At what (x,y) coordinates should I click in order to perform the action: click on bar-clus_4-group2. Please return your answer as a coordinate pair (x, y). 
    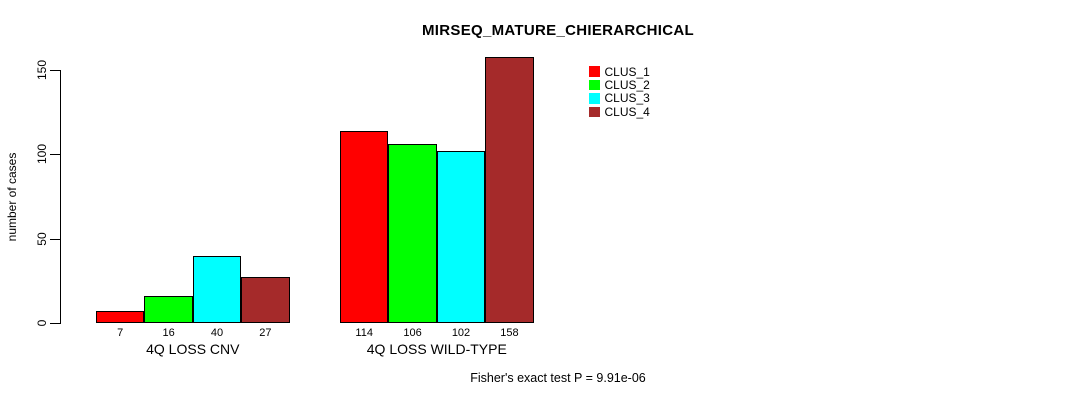
    Looking at the image, I should click on (509, 189).